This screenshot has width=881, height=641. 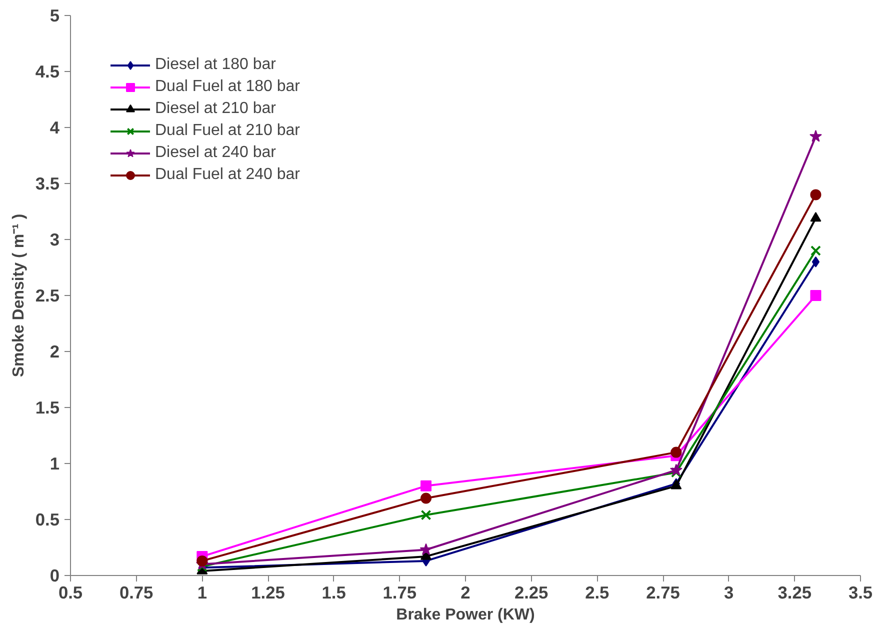 I want to click on x-tick-label: 0.75, so click(x=136, y=592).